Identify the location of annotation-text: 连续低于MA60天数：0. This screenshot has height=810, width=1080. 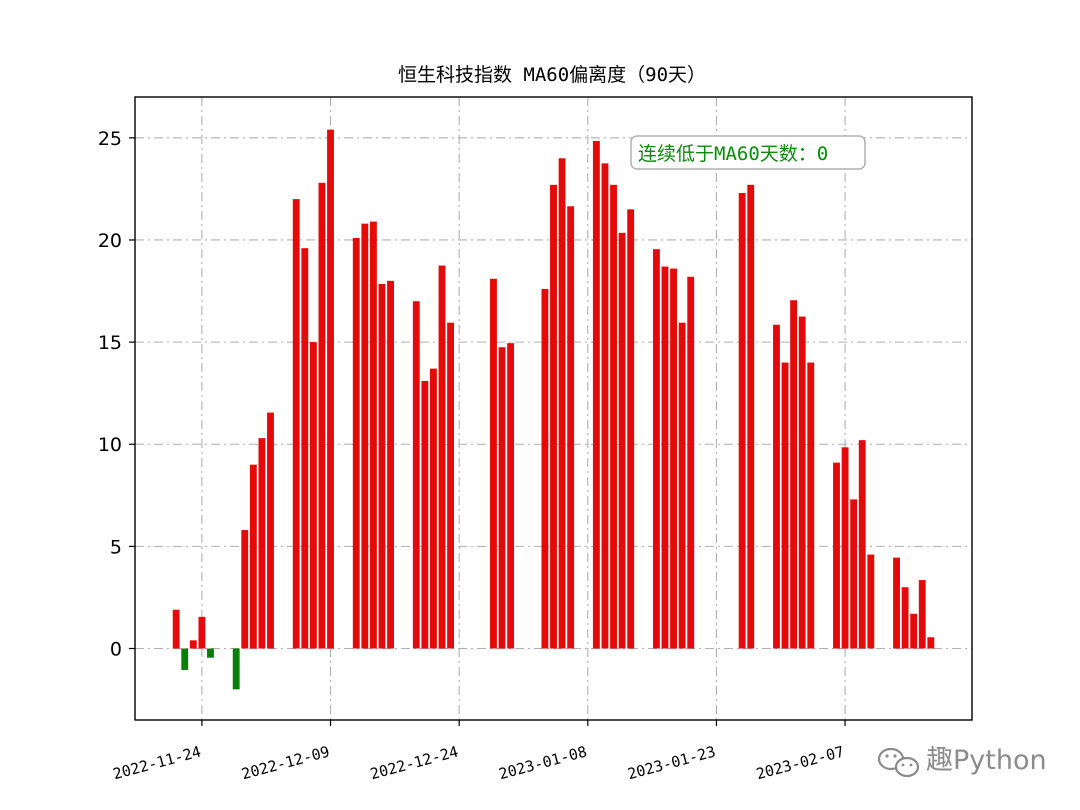
(733, 154).